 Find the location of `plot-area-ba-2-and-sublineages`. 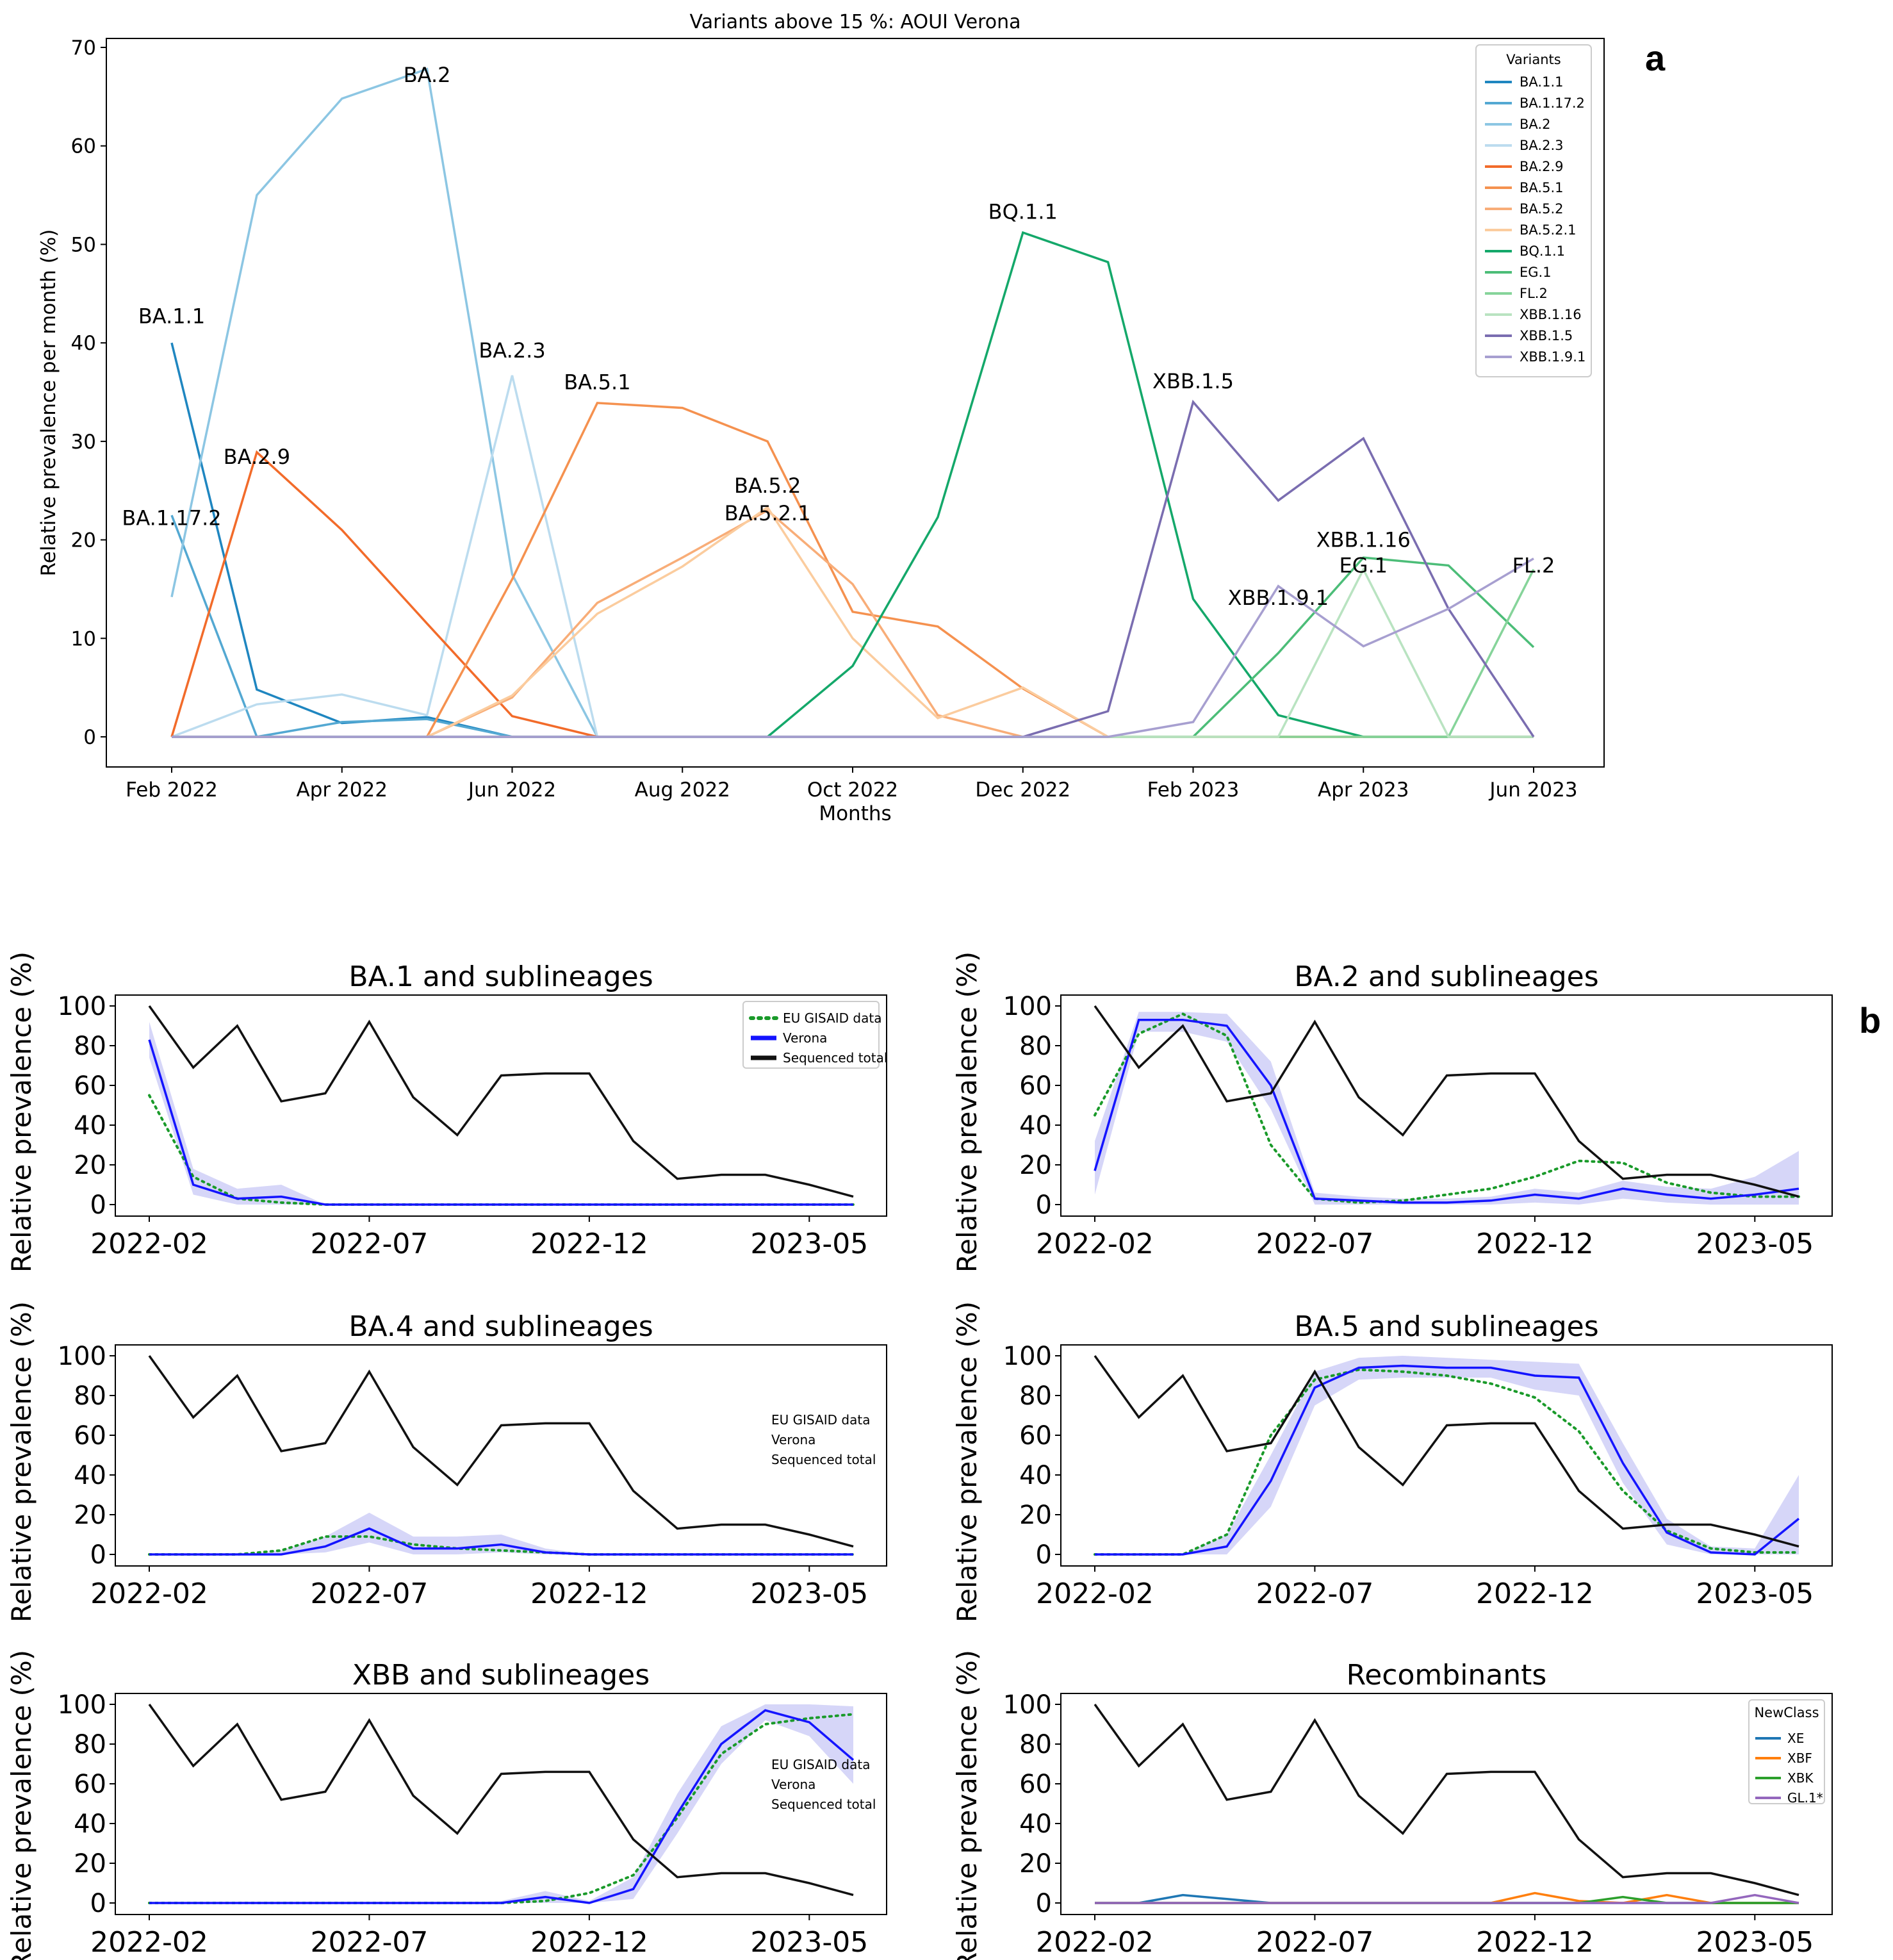

plot-area-ba-2-and-sublineages is located at coordinates (1446, 1106).